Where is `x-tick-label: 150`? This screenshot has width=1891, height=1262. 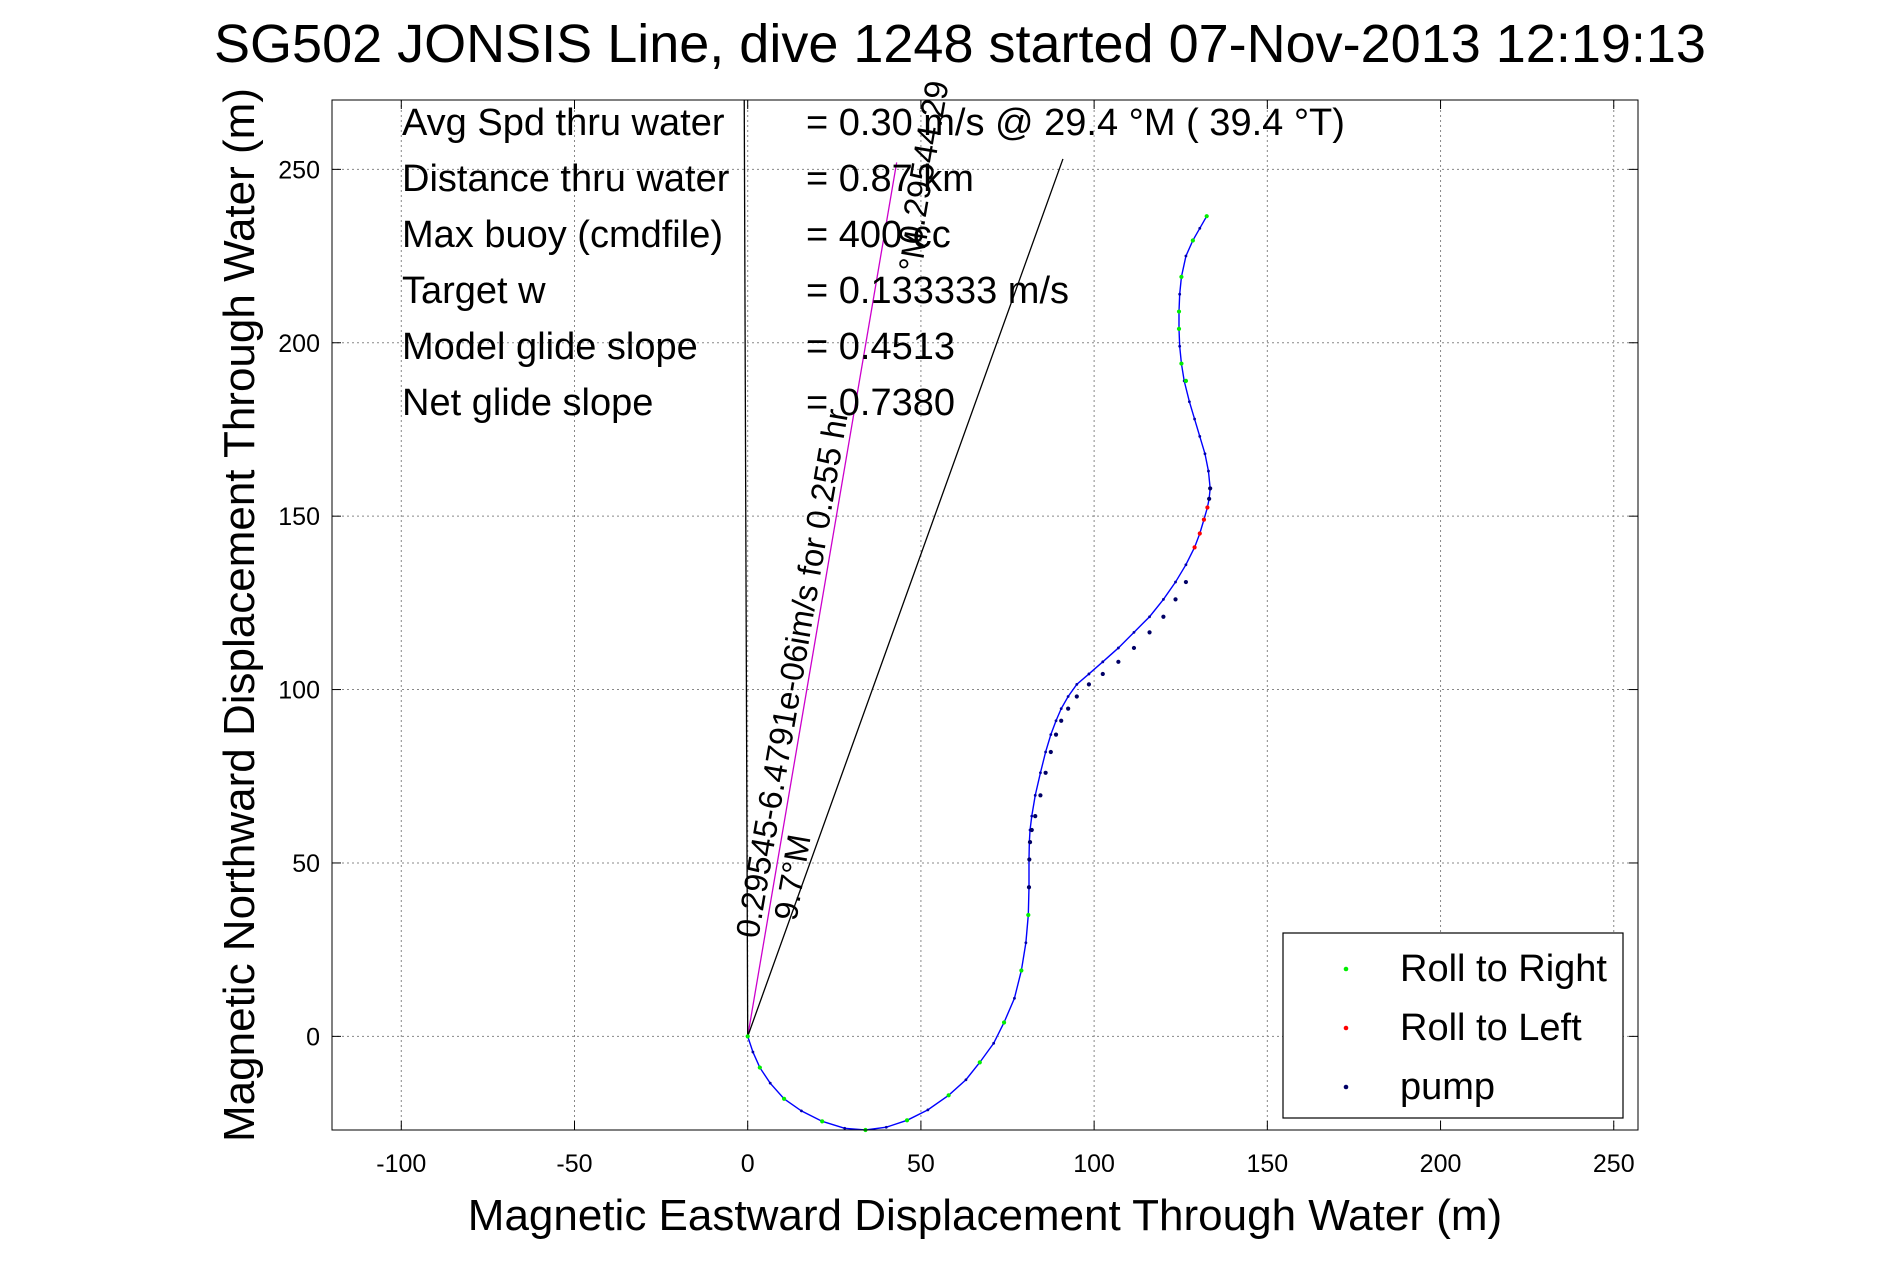
x-tick-label: 150 is located at coordinates (1267, 1164).